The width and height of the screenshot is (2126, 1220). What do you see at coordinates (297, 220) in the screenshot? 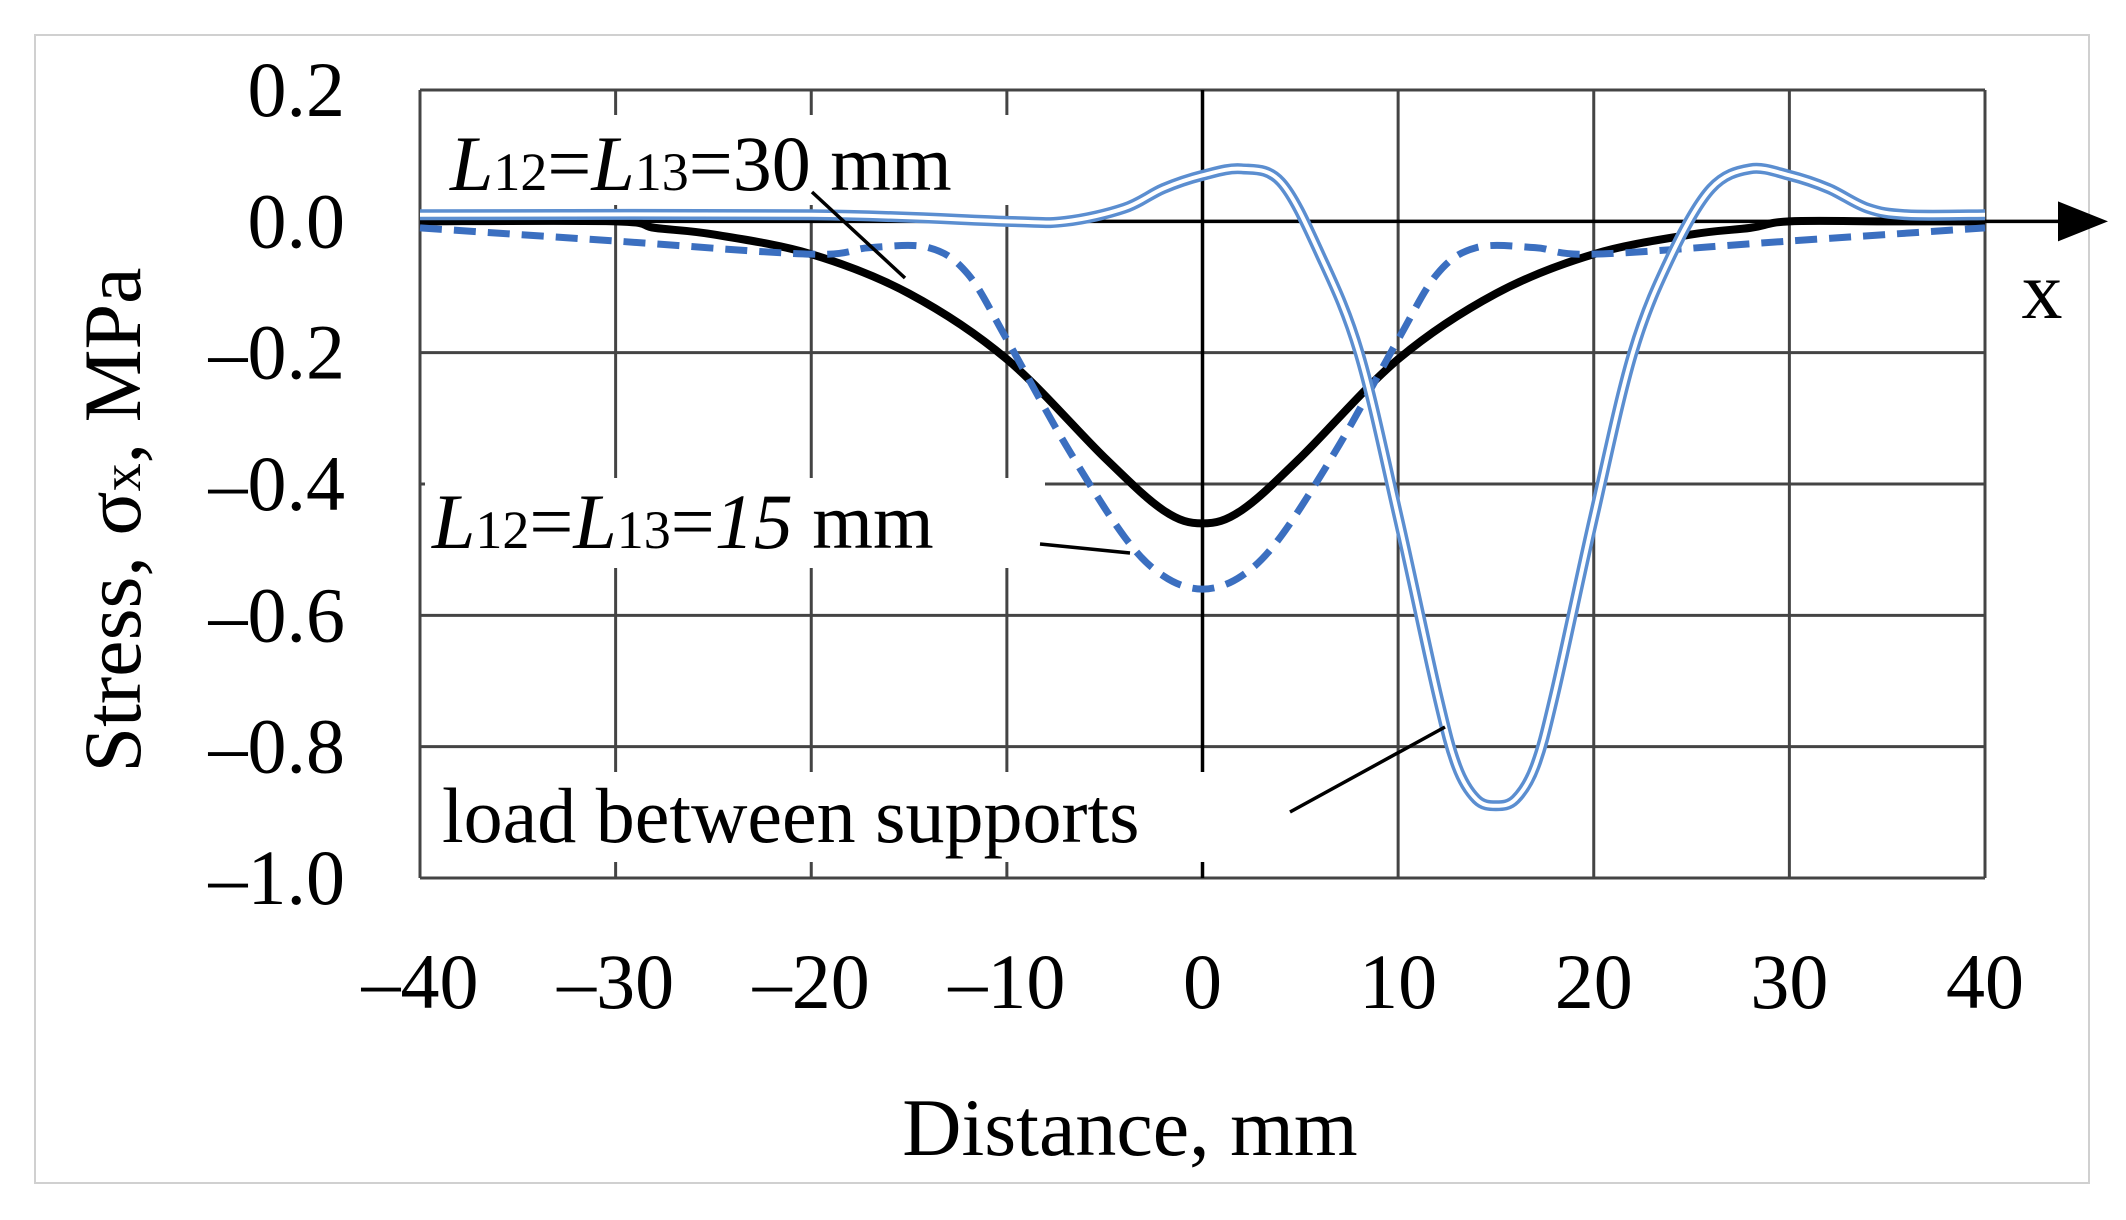
I see `y-tick-label: 0.0` at bounding box center [297, 220].